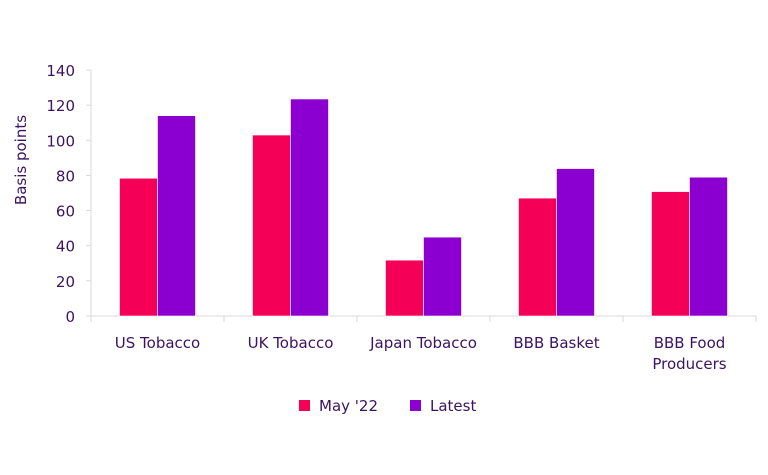 The image size is (768, 475). What do you see at coordinates (60, 194) in the screenshot?
I see `y-tick-labels: 0 20 40 60 80 100 120 140` at bounding box center [60, 194].